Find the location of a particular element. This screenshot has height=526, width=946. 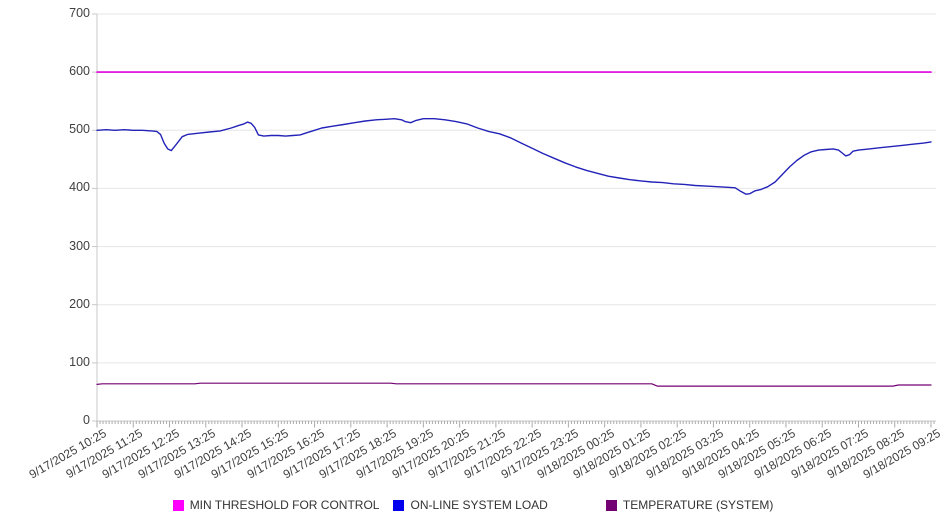

y-tick-label: 600 is located at coordinates (79, 71).